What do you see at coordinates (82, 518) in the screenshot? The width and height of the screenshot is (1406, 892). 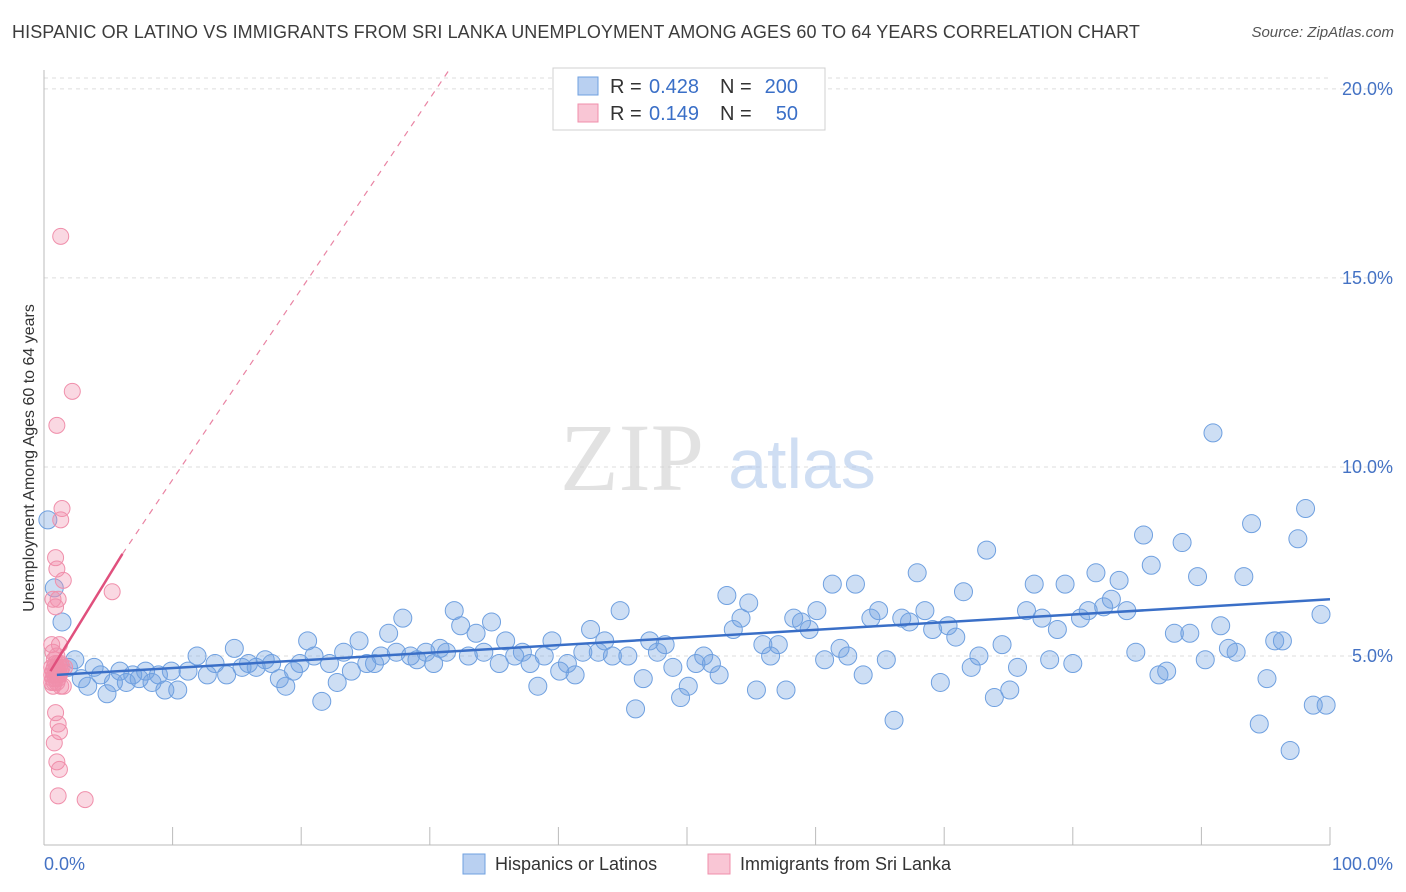 I see `series-sri-lanka-points` at bounding box center [82, 518].